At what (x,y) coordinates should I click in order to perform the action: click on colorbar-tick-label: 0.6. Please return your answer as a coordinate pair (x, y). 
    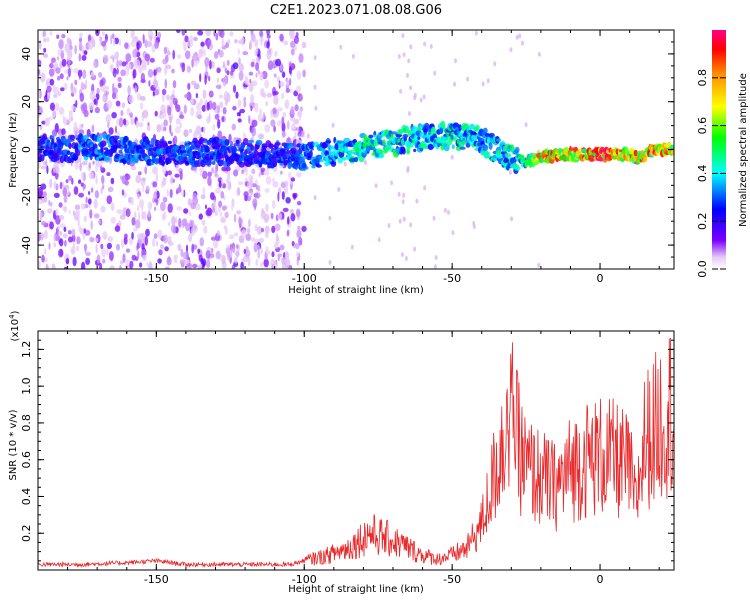
    Looking at the image, I should click on (702, 126).